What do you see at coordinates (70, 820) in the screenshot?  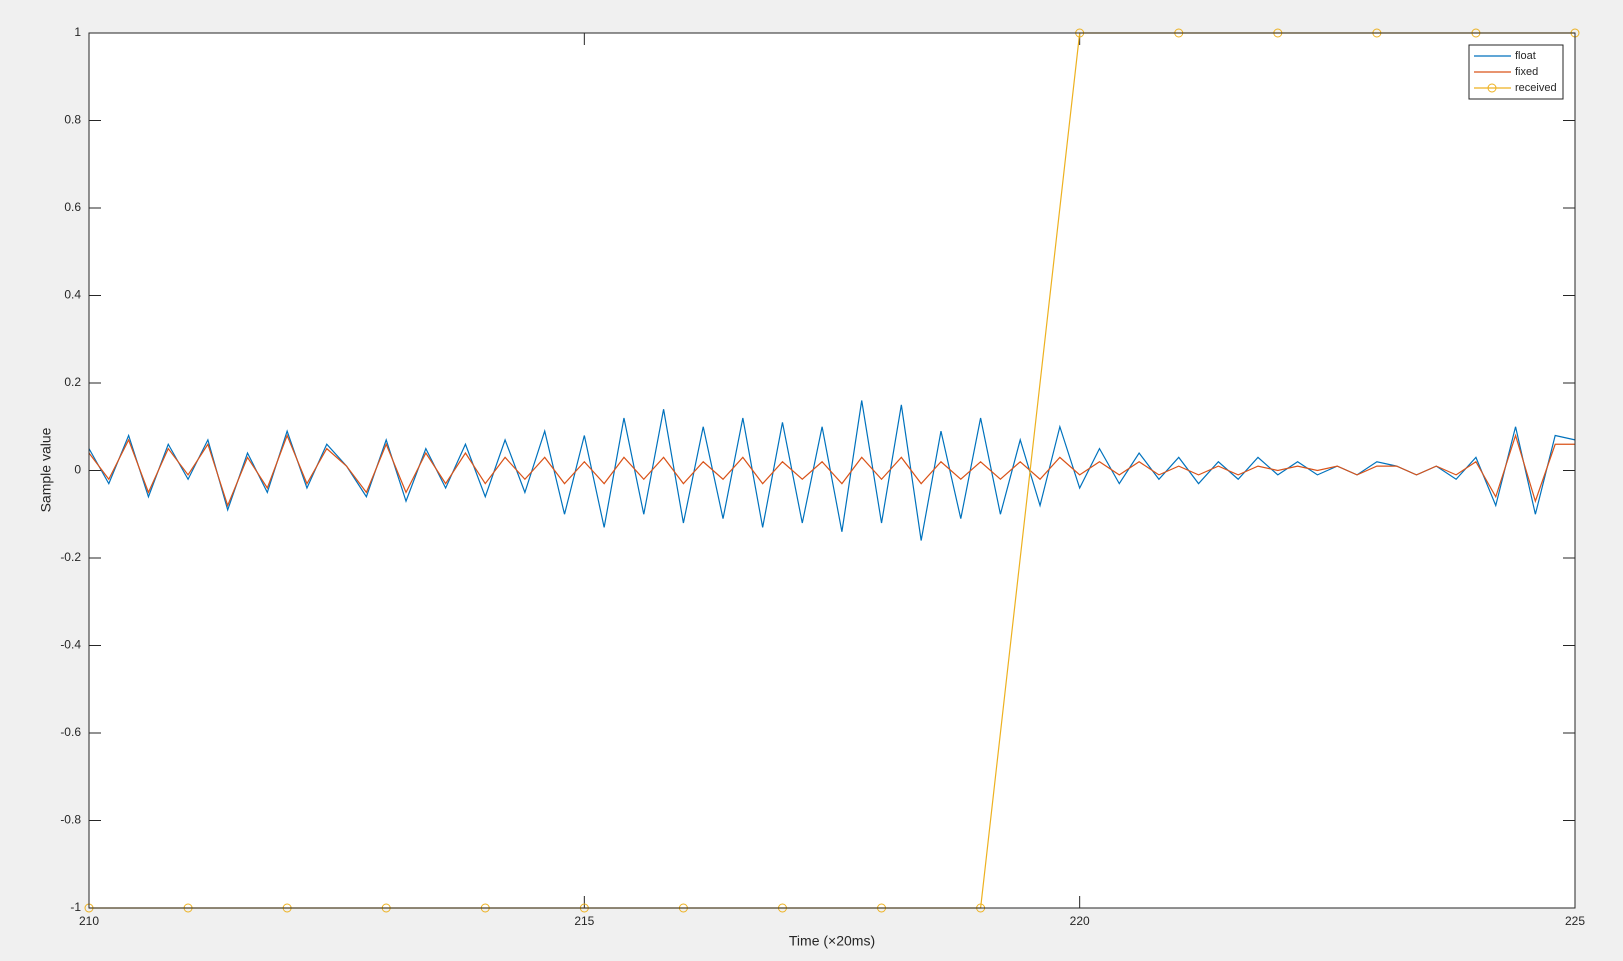 I see `y-tick-label: -0.8` at bounding box center [70, 820].